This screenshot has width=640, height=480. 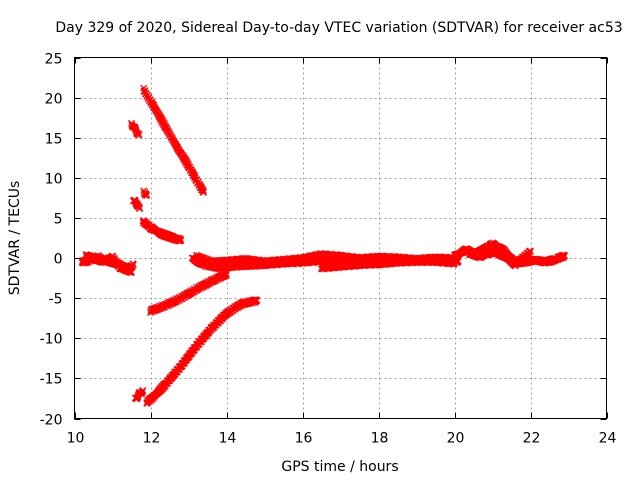 I want to click on x-tick-label: 22, so click(x=532, y=439).